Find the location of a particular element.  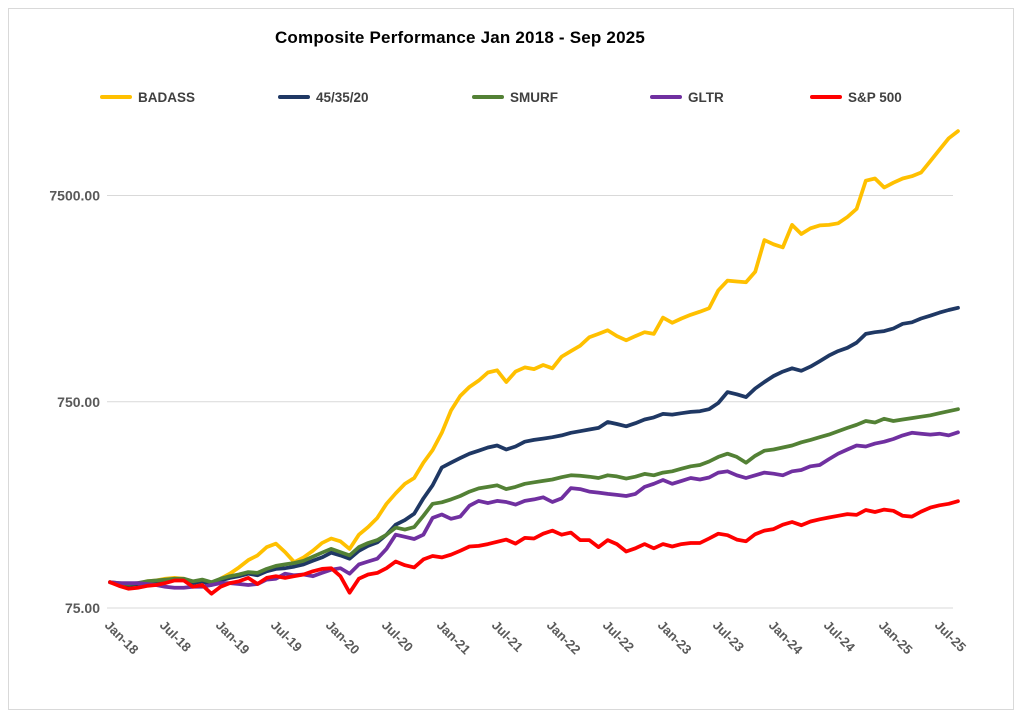

x-tick-jan-24: Jan-24 is located at coordinates (786, 638).